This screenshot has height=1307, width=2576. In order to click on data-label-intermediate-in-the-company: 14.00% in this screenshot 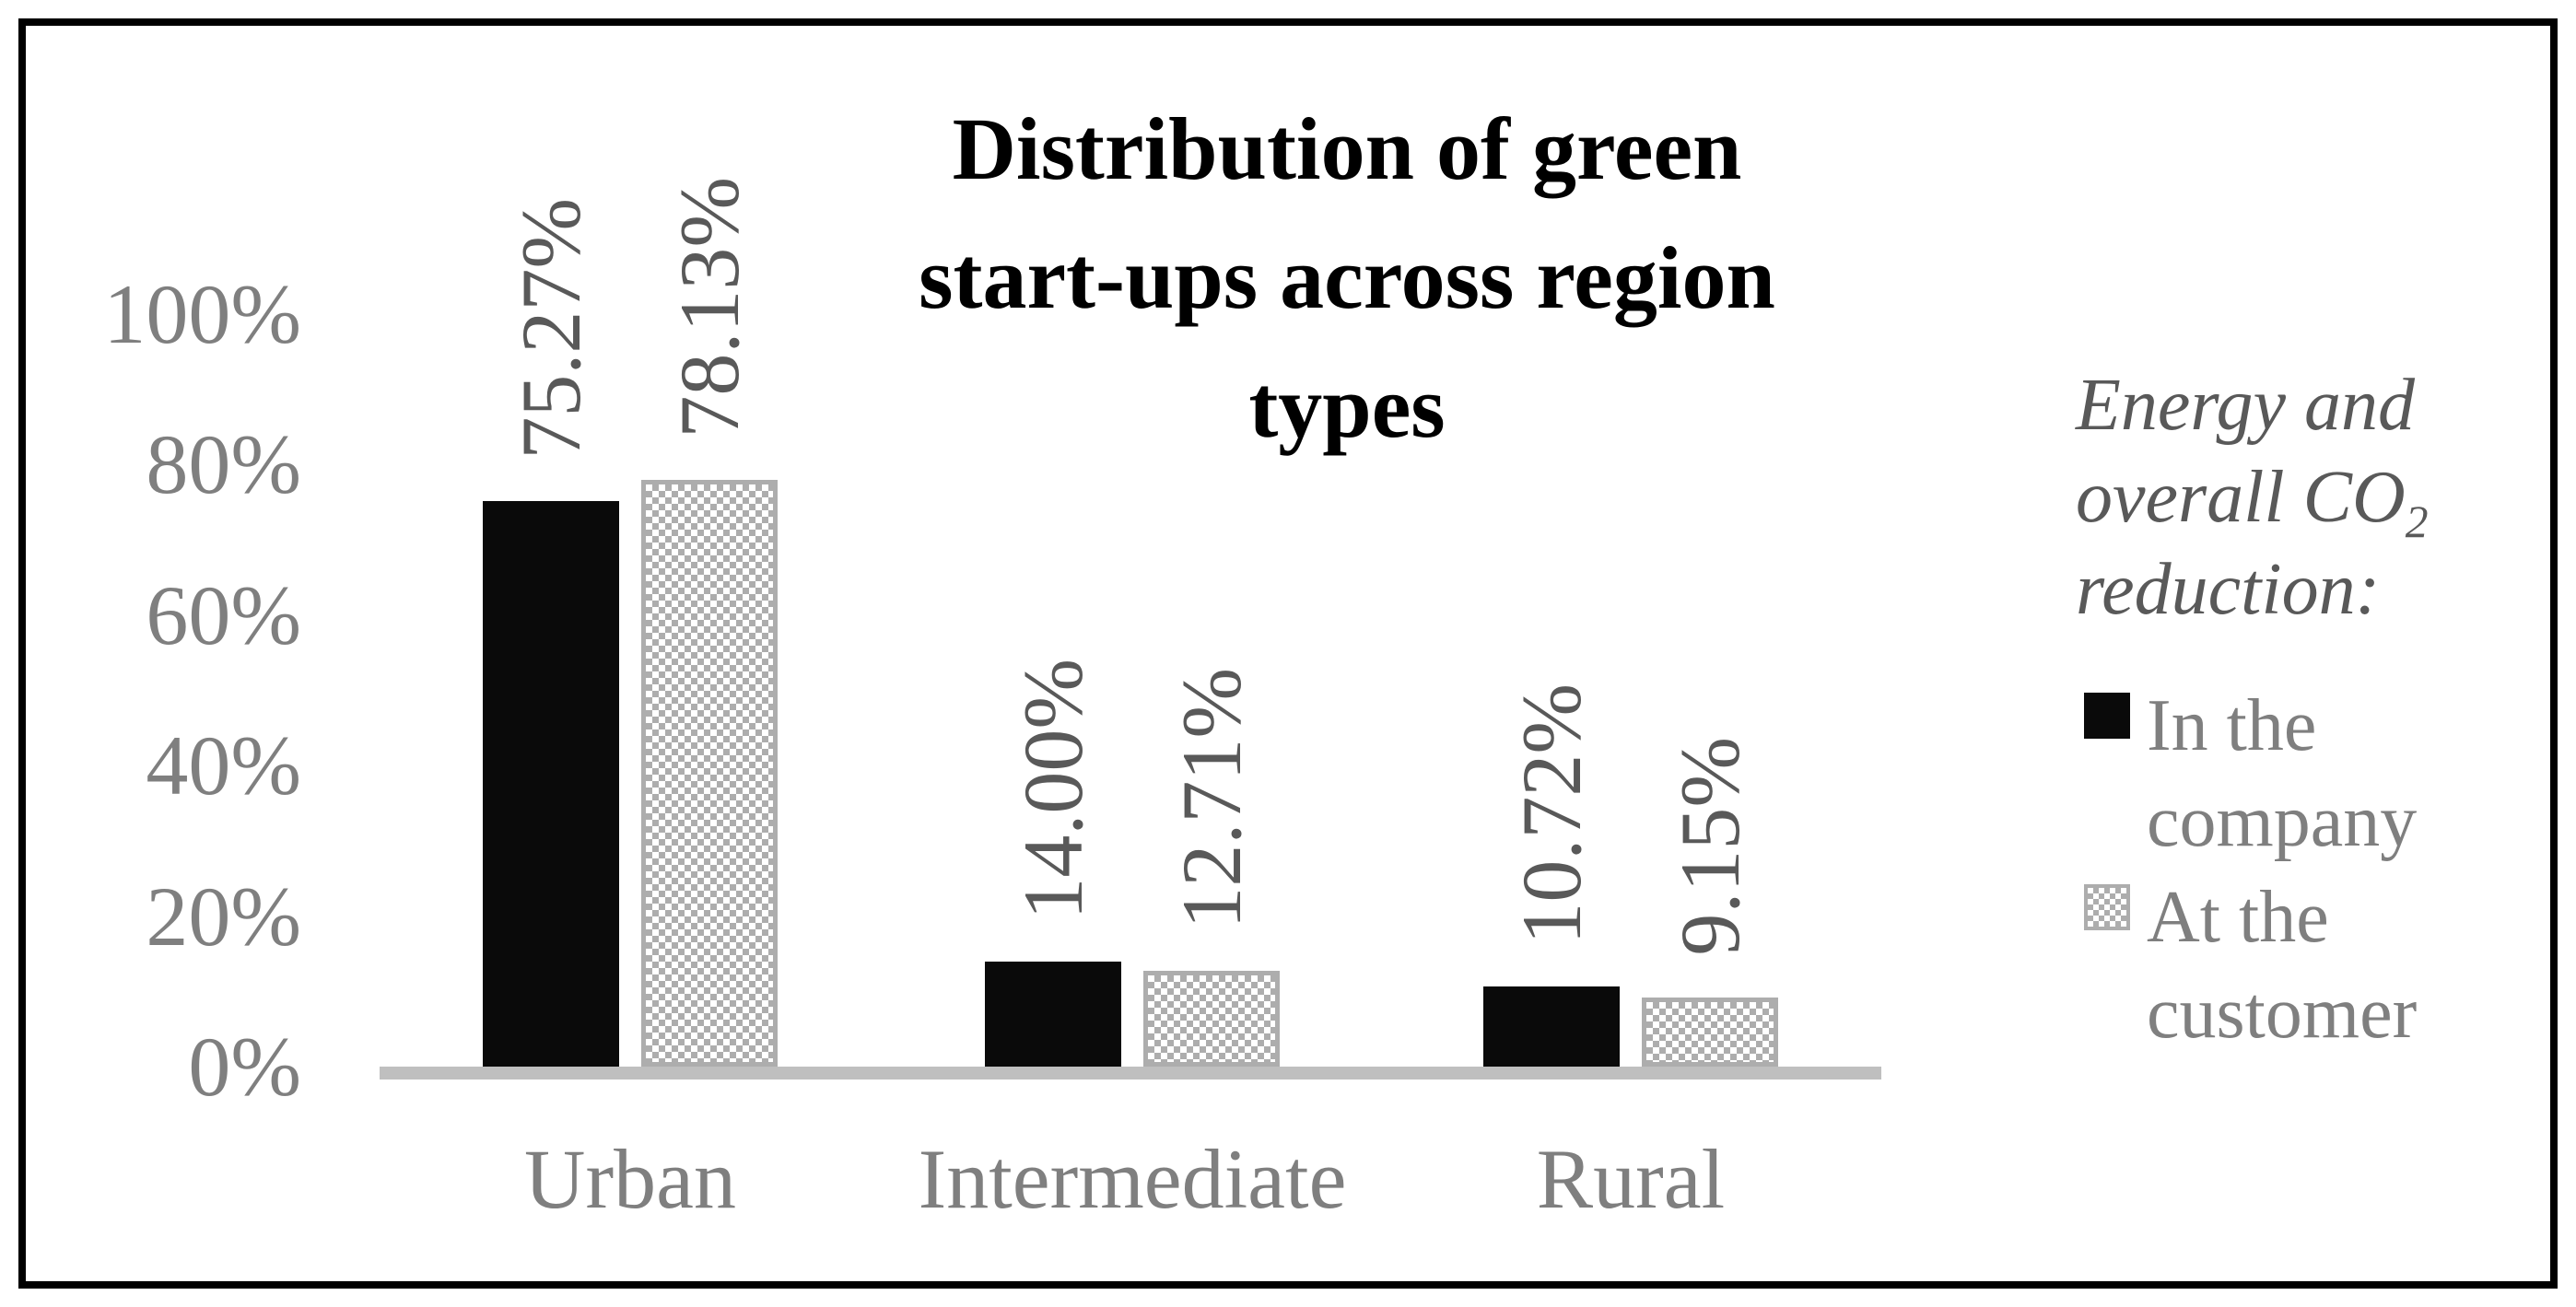, I will do `click(1053, 790)`.